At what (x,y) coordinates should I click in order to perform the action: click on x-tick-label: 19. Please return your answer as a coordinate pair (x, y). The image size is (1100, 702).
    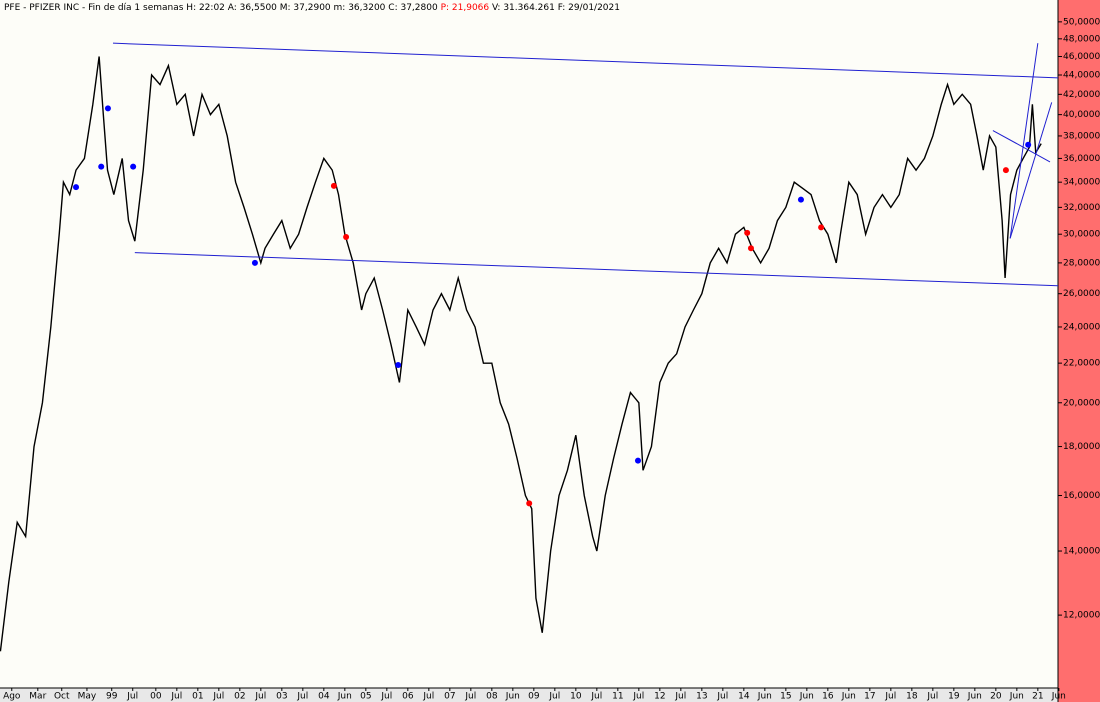
    Looking at the image, I should click on (954, 697).